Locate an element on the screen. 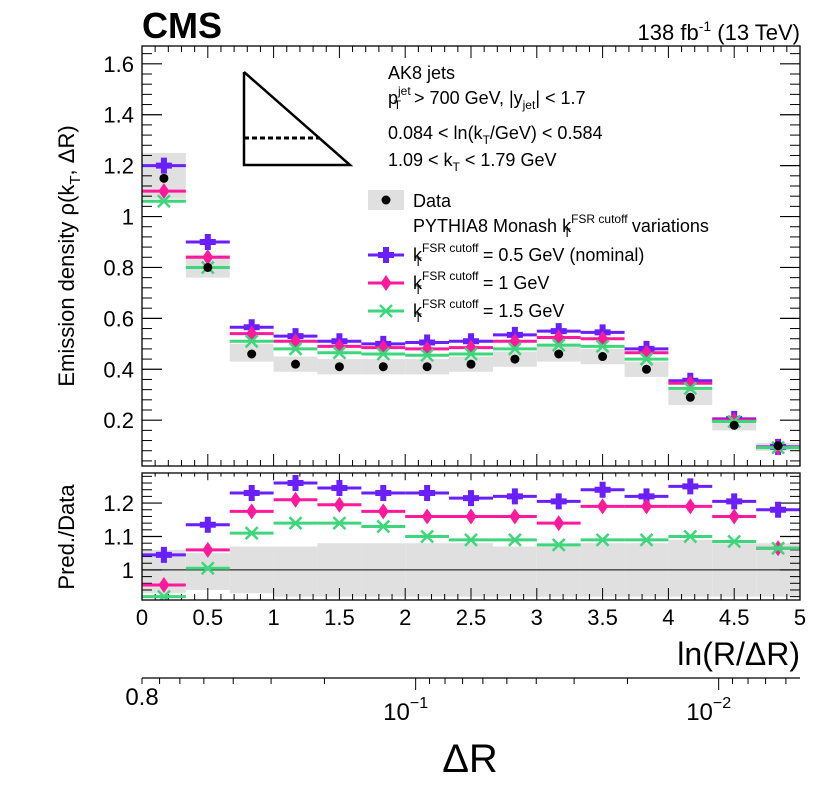 The image size is (814, 792). ratio-x-tick-label: 4 is located at coordinates (668, 617).